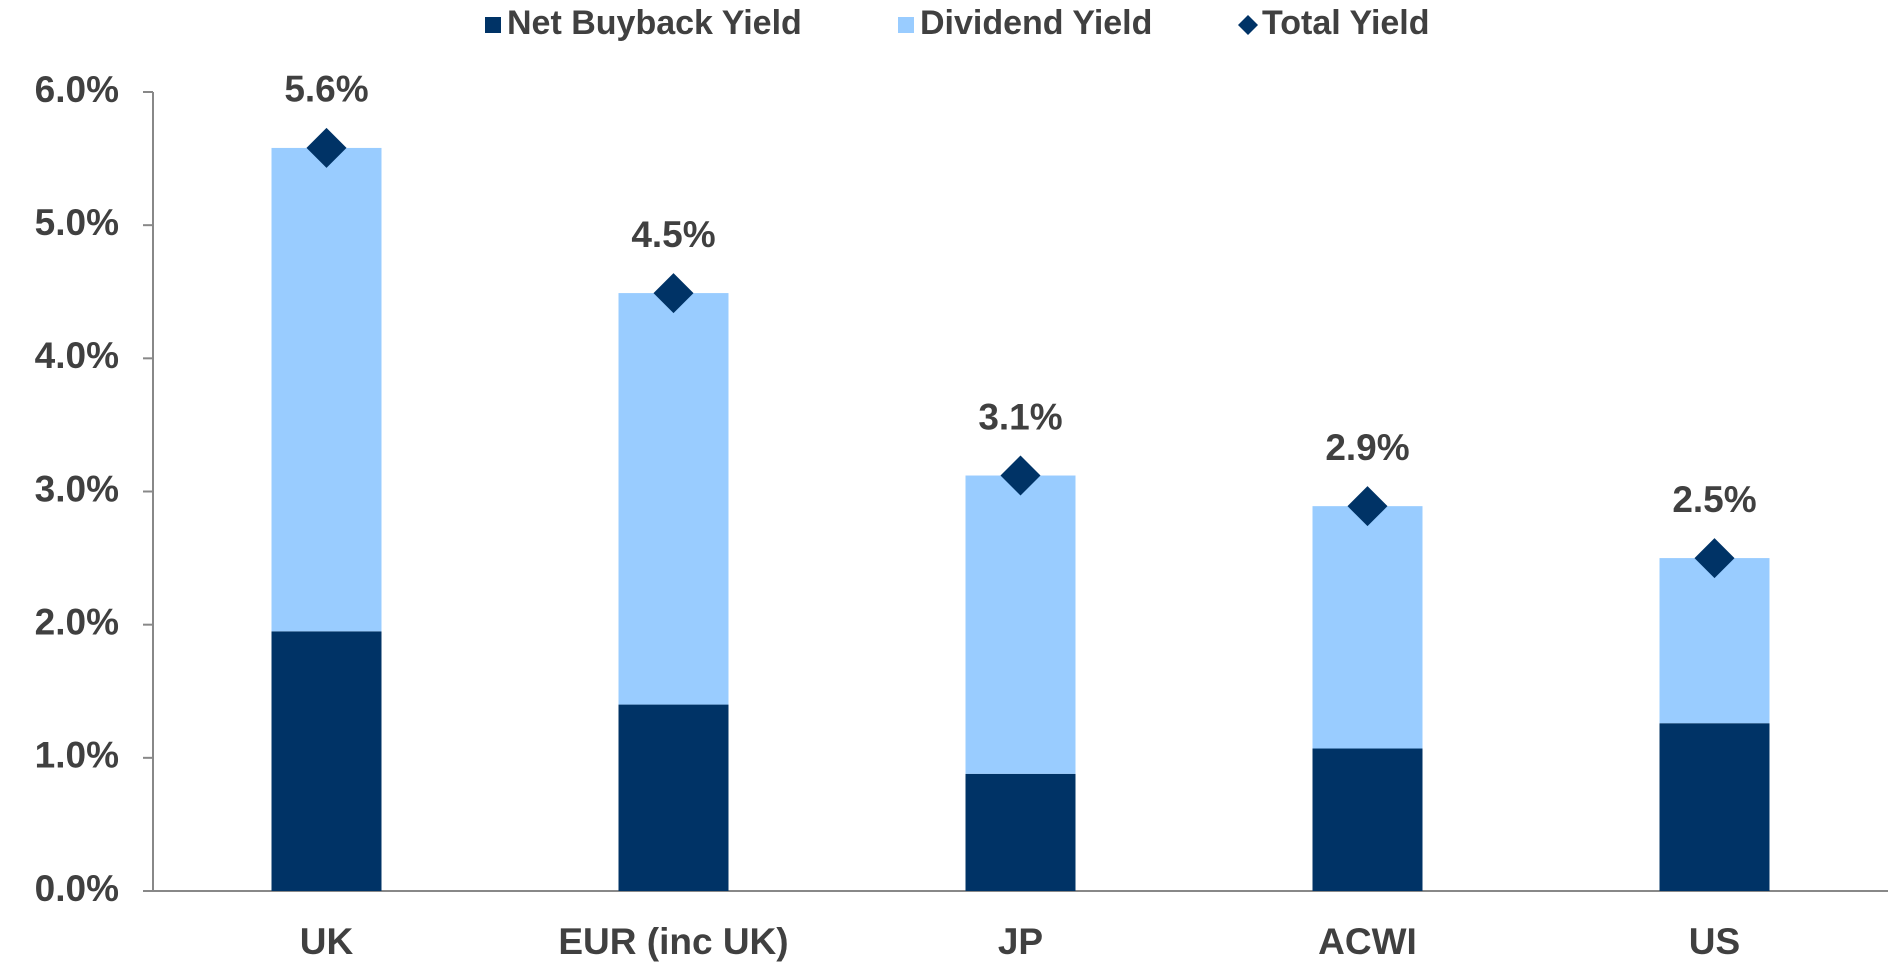 The height and width of the screenshot is (967, 1902). Describe the element at coordinates (1367, 447) in the screenshot. I see `data-label: 2.9%` at that location.